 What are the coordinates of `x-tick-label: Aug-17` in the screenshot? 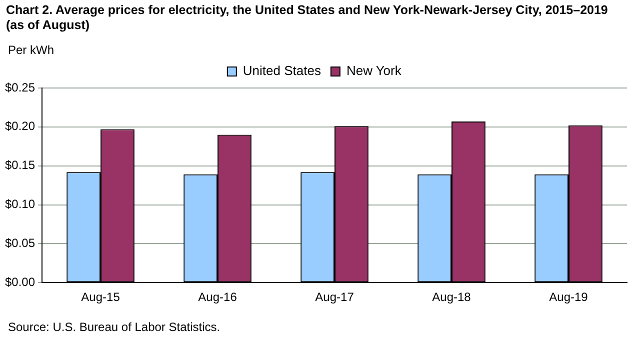 It's located at (334, 297).